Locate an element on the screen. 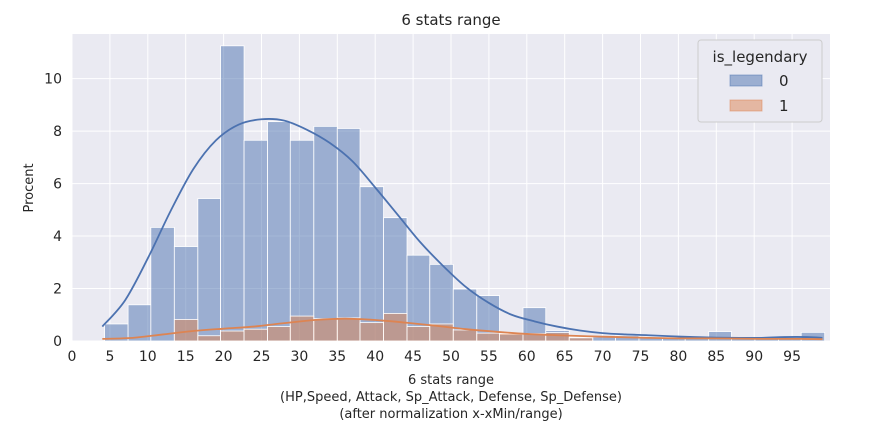 The height and width of the screenshot is (441, 893). y-tick-label: 10 is located at coordinates (53, 80).